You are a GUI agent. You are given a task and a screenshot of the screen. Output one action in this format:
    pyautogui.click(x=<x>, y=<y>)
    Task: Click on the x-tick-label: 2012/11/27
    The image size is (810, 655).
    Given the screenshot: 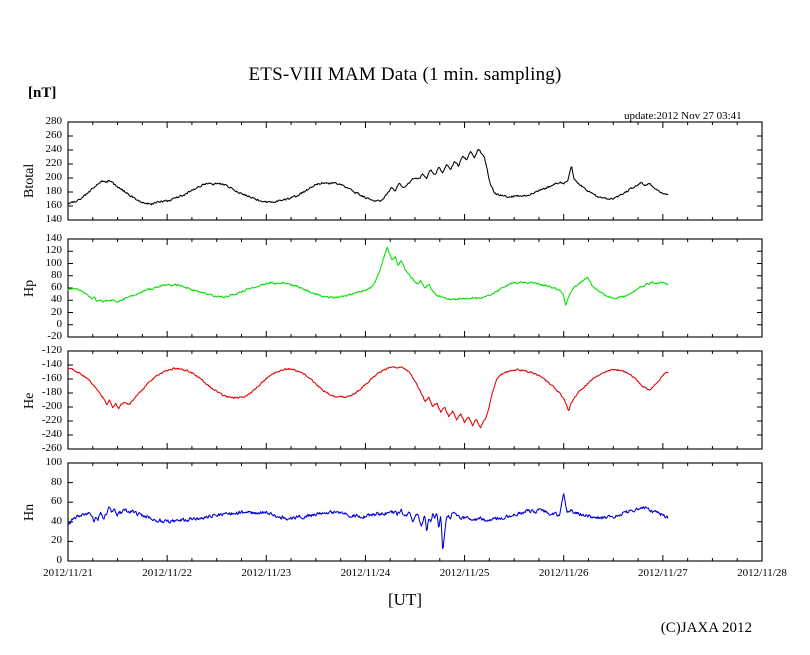 What is the action you would take?
    pyautogui.click(x=662, y=573)
    